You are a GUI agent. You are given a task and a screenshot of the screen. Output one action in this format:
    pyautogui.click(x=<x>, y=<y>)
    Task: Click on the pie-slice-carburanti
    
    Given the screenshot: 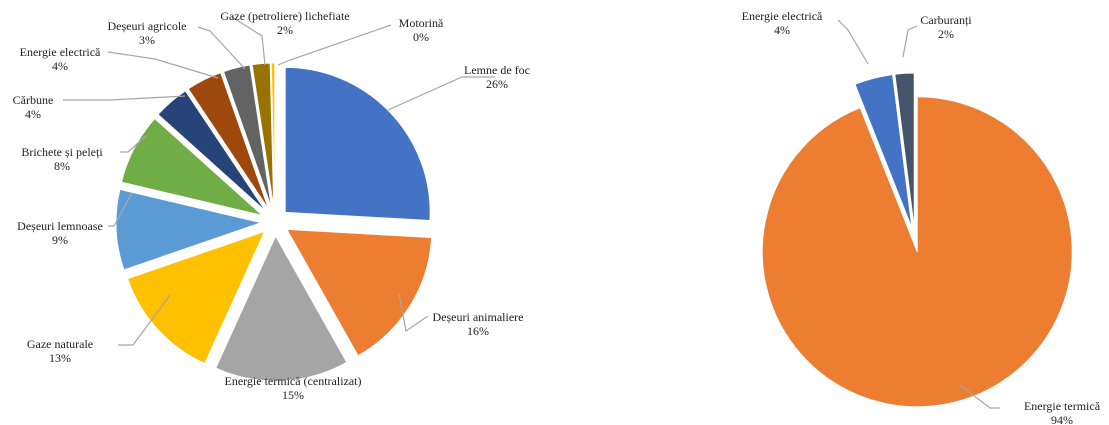 What is the action you would take?
    pyautogui.click(x=904, y=150)
    